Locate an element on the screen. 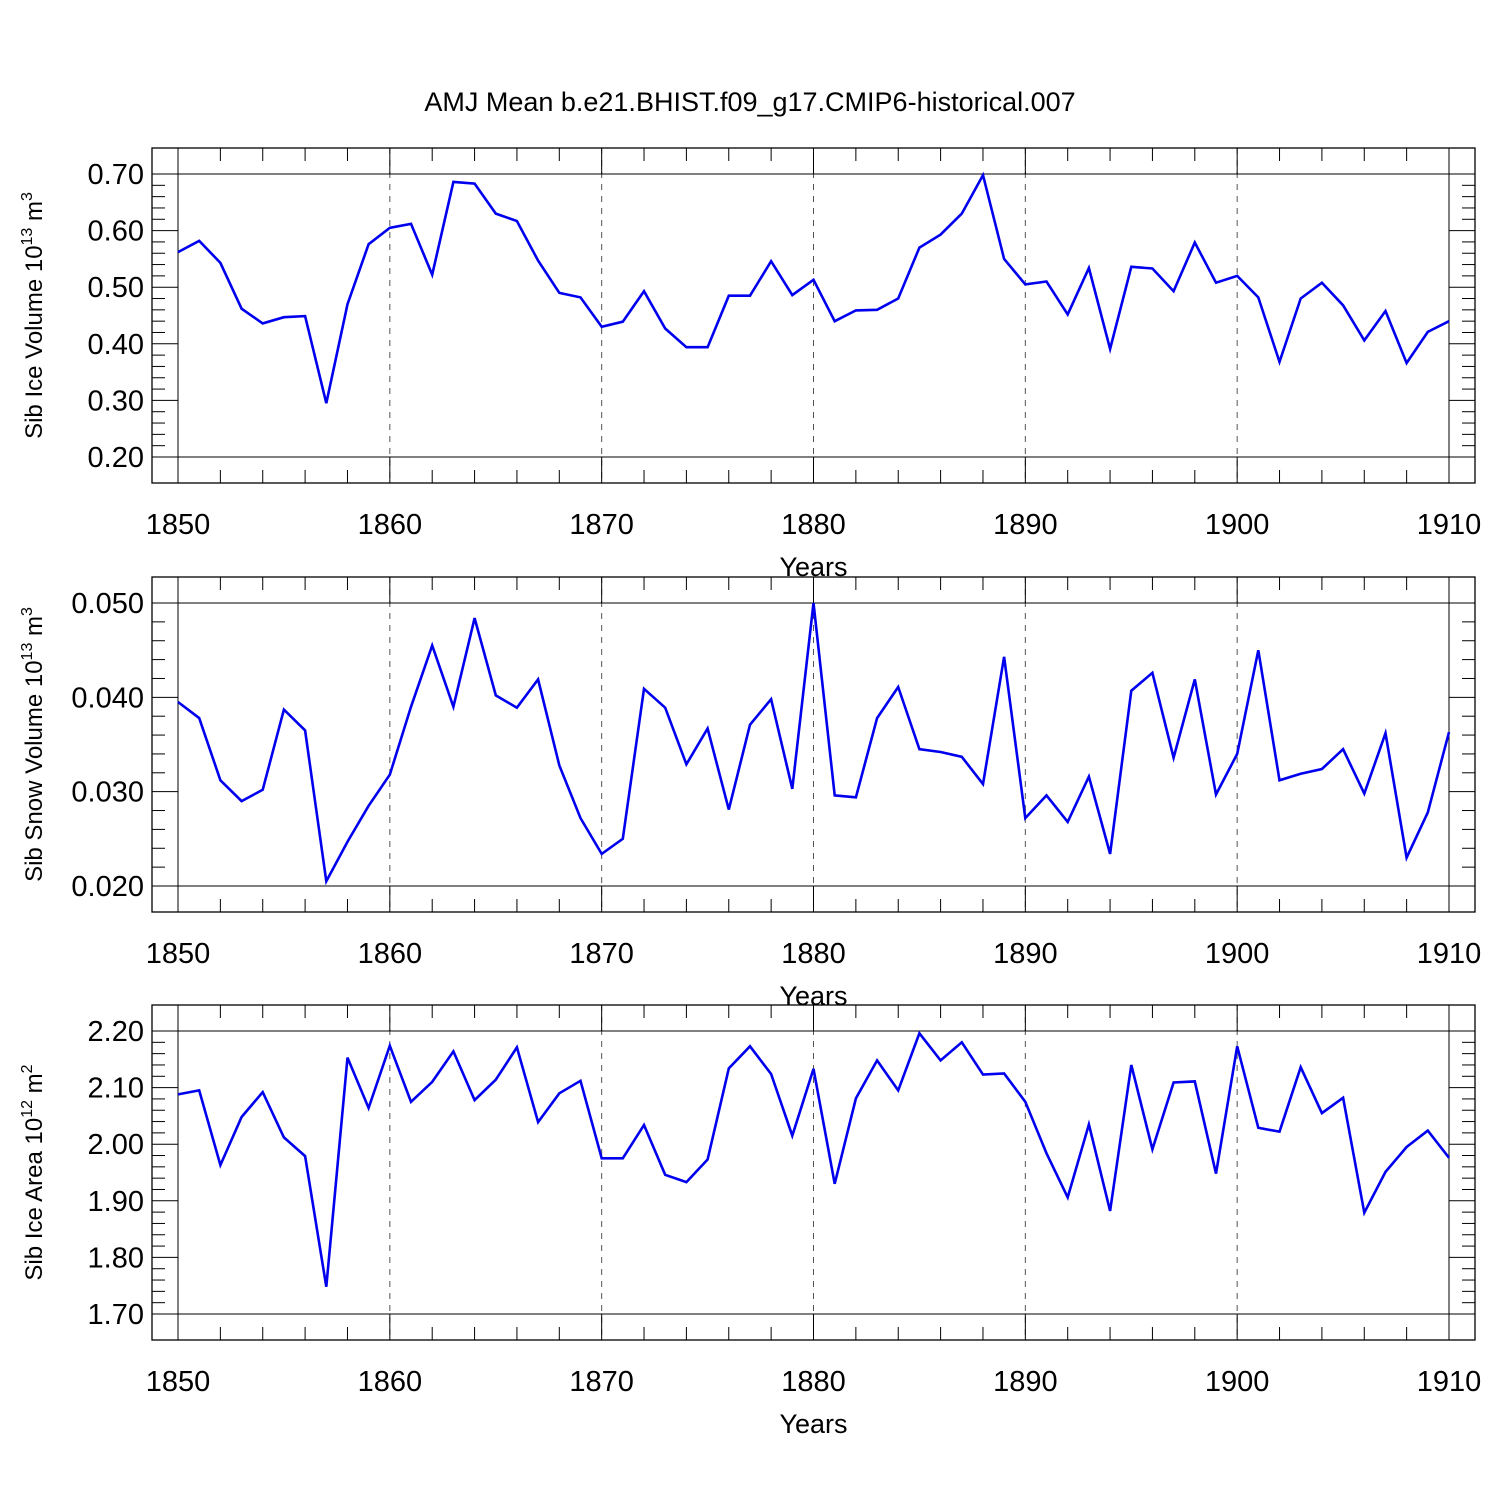 This screenshot has width=1500, height=1500. ytick-label: 0.70 is located at coordinates (116, 175).